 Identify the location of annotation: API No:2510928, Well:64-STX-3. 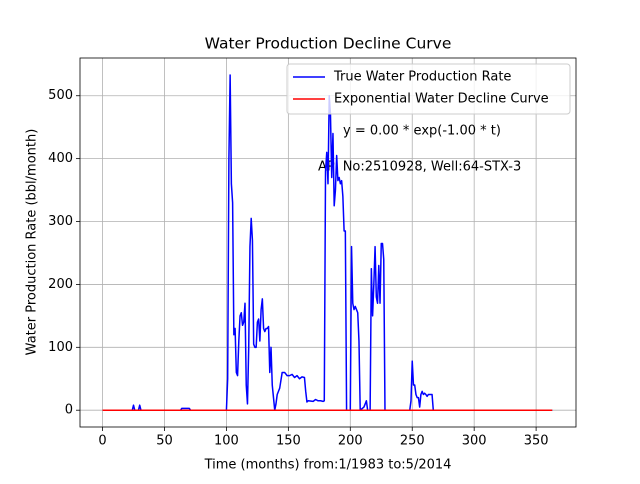
(419, 167).